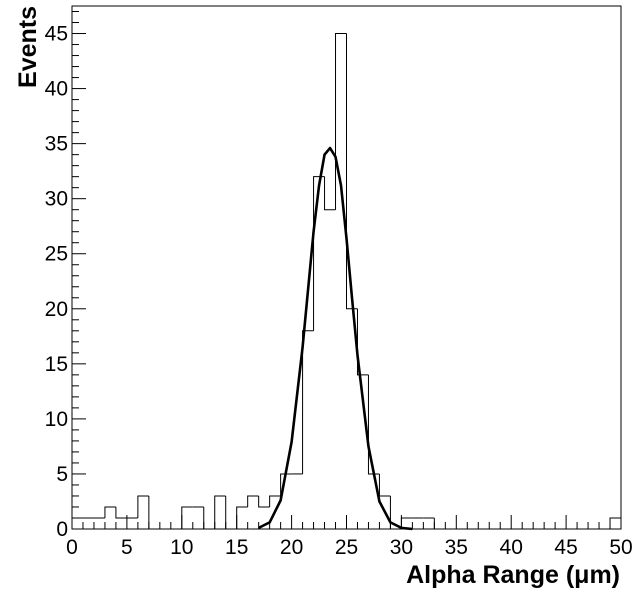 This screenshot has height=592, width=636. I want to click on y-tick-label: 35, so click(56, 144).